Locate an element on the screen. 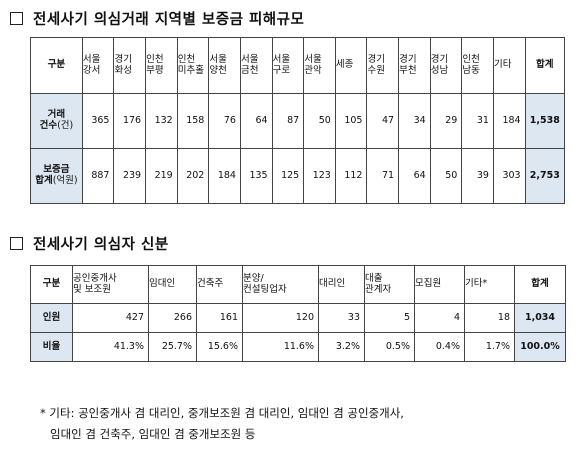 The width and height of the screenshot is (580, 466). identity-header: 모집원 is located at coordinates (439, 284).